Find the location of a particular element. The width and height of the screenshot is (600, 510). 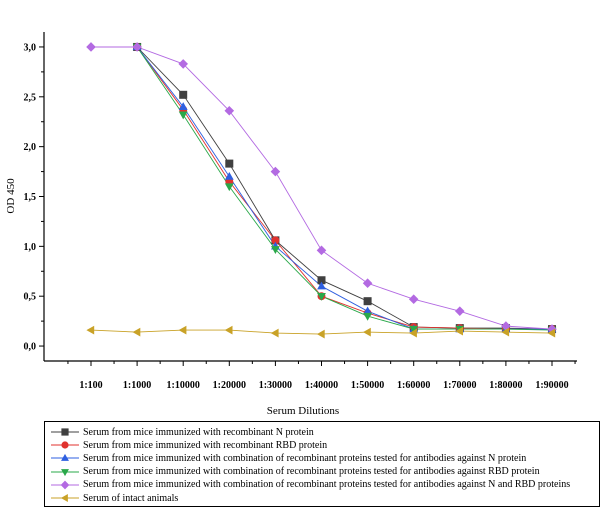

x-tick-label: 1:50000 is located at coordinates (367, 385).